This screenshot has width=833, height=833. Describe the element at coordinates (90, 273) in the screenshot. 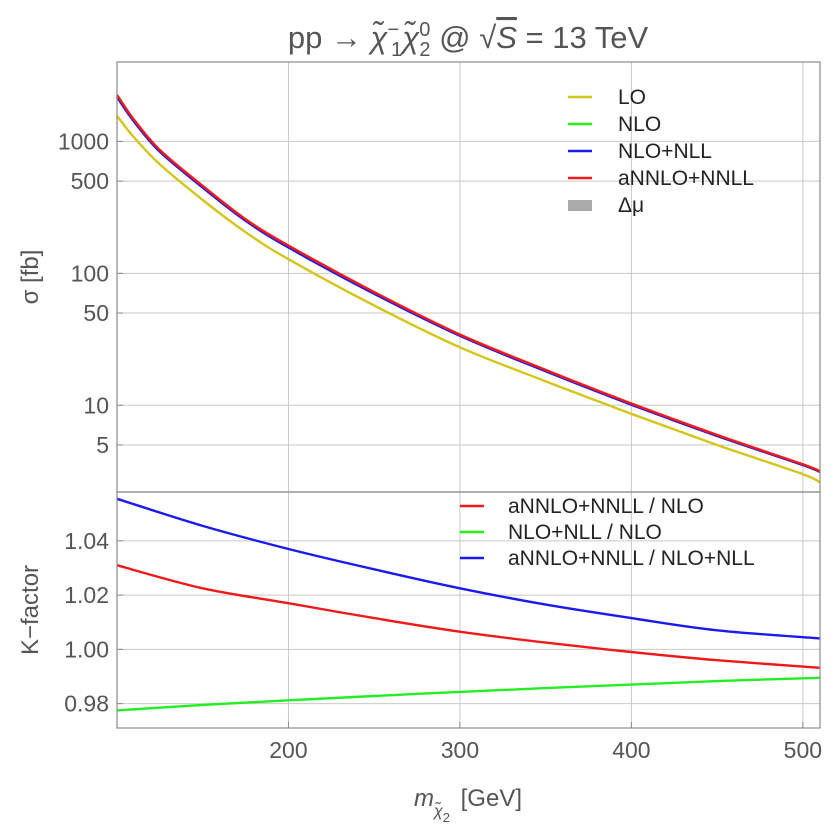

I see `top-ytick-label-100: 100` at that location.